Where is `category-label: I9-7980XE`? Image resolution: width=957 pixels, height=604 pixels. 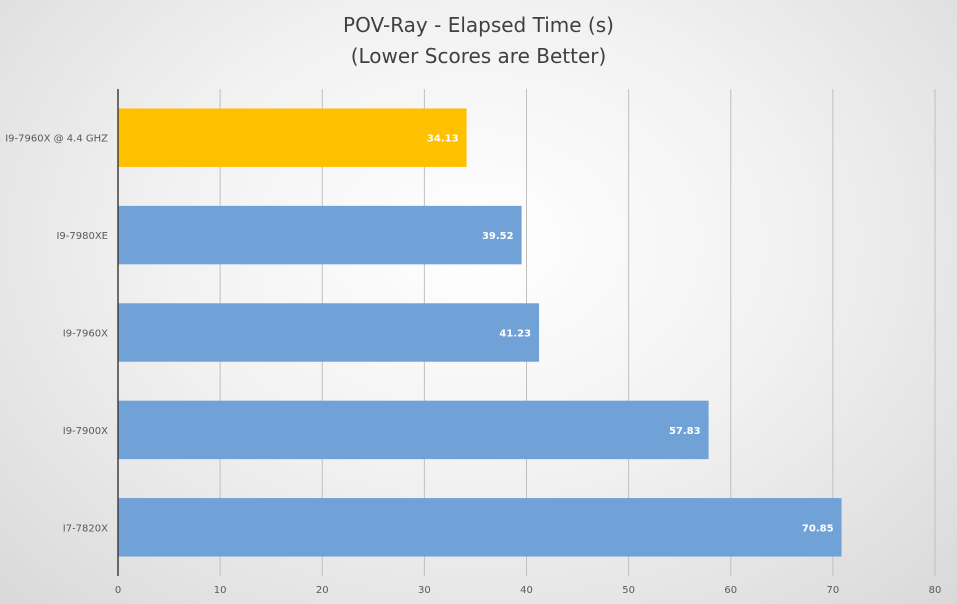 category-label: I9-7980XE is located at coordinates (82, 236).